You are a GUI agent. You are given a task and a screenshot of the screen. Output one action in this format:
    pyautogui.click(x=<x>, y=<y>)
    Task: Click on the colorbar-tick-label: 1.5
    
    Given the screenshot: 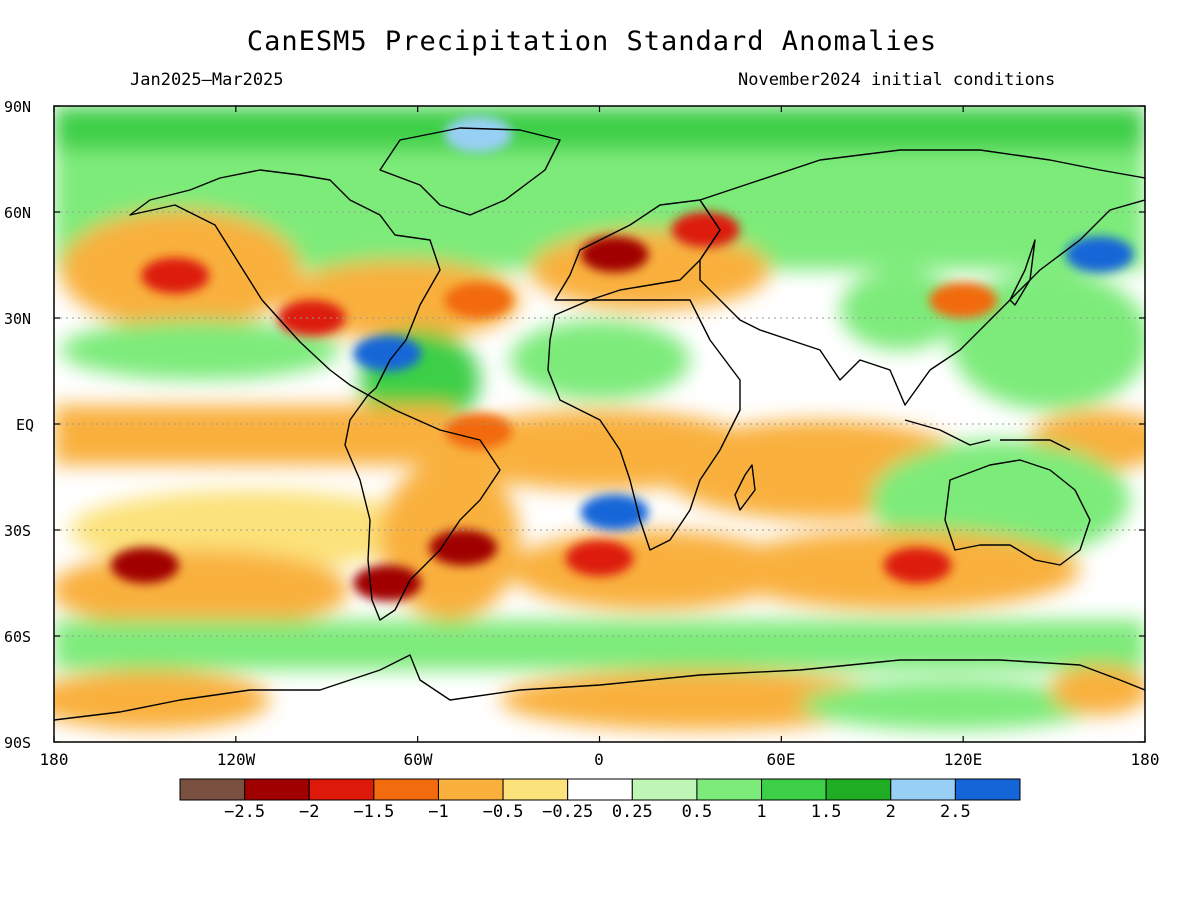 What is the action you would take?
    pyautogui.click(x=826, y=812)
    